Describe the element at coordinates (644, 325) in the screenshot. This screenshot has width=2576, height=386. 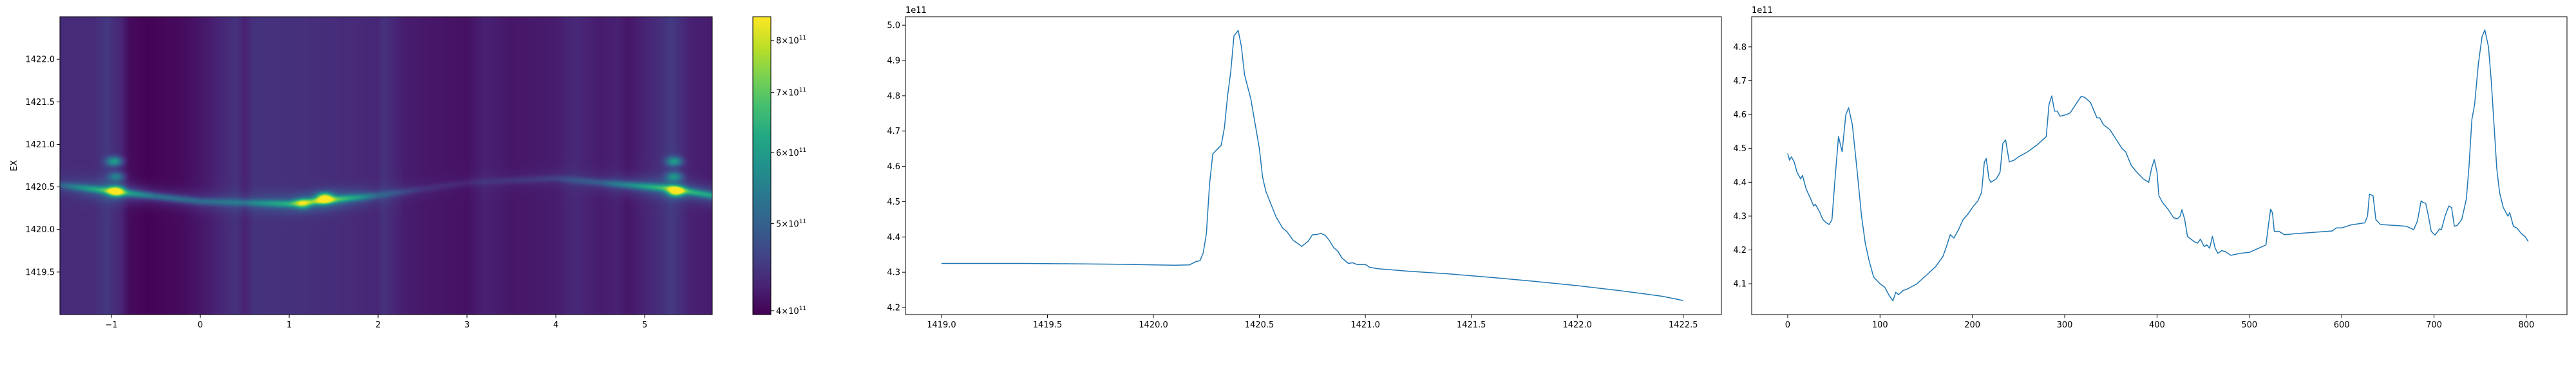
I see `x-tick-label: 5` at that location.